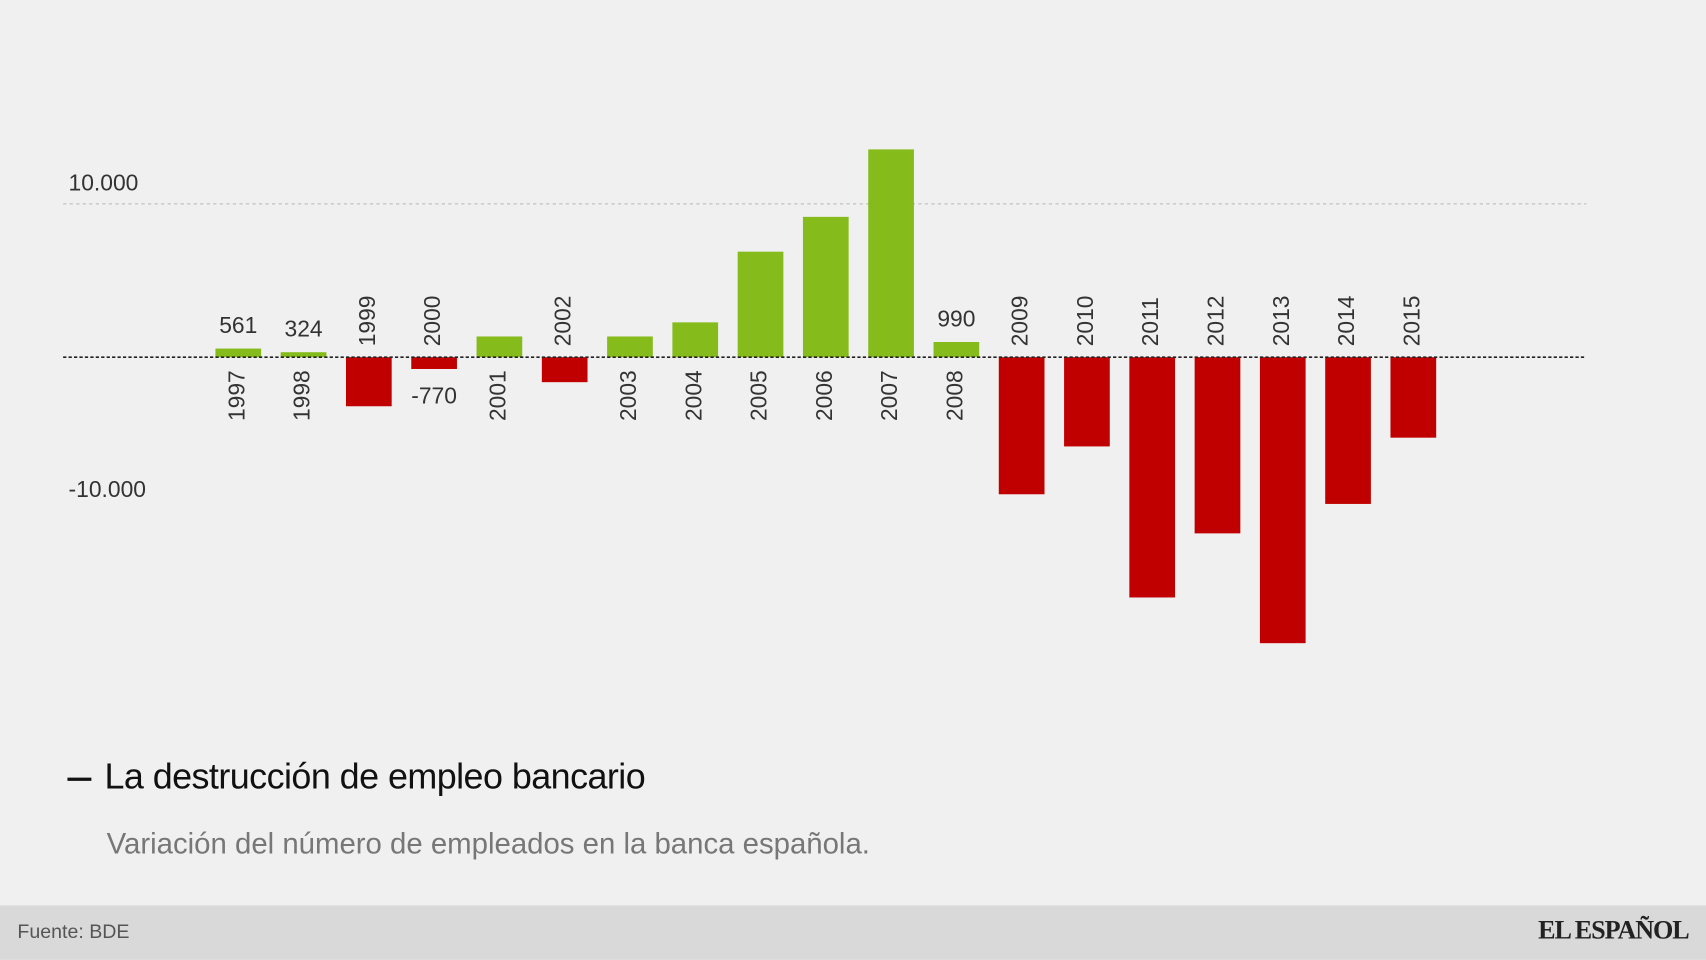 This screenshot has width=1706, height=960. I want to click on x-tick-label: 2012, so click(1216, 320).